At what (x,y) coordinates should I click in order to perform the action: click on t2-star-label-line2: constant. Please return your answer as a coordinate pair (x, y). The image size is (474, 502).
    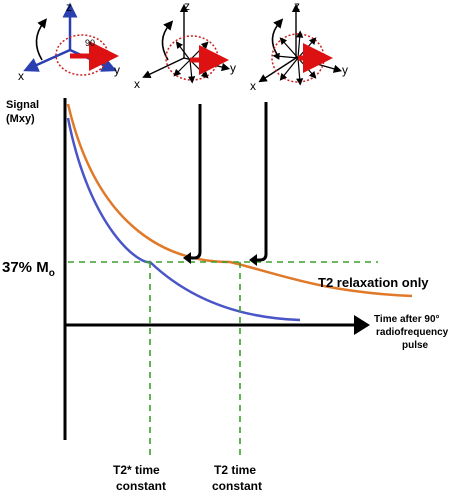
    Looking at the image, I should click on (141, 486).